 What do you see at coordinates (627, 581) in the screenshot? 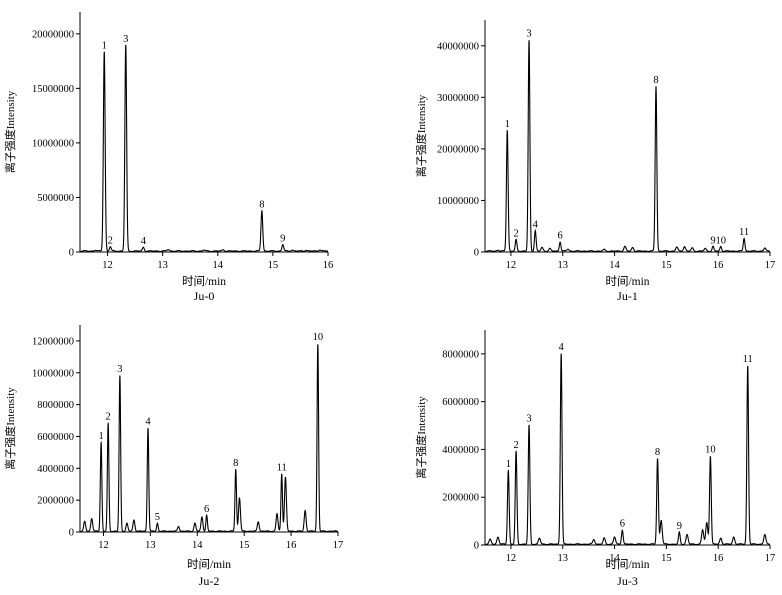
I see `chart-title: Ju-3` at bounding box center [627, 581].